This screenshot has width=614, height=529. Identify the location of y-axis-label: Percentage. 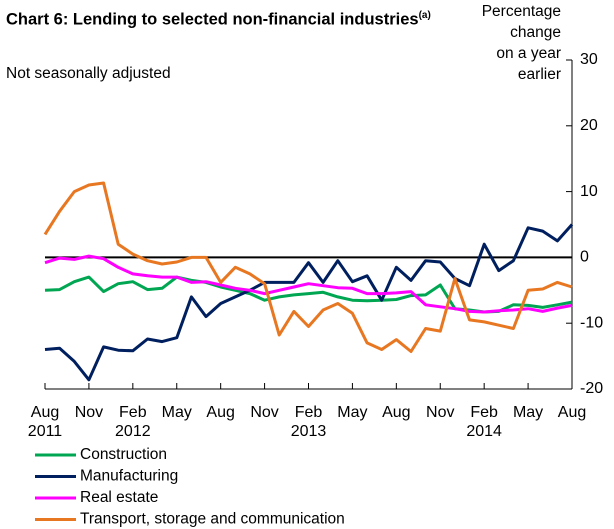
(521, 11).